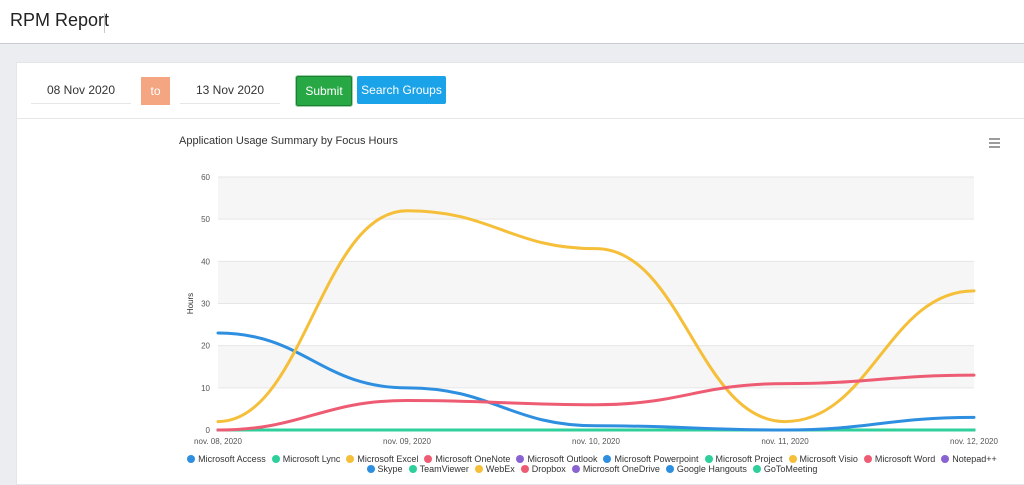  What do you see at coordinates (621, 469) in the screenshot?
I see `legend-label: Microsoft OneDrive` at bounding box center [621, 469].